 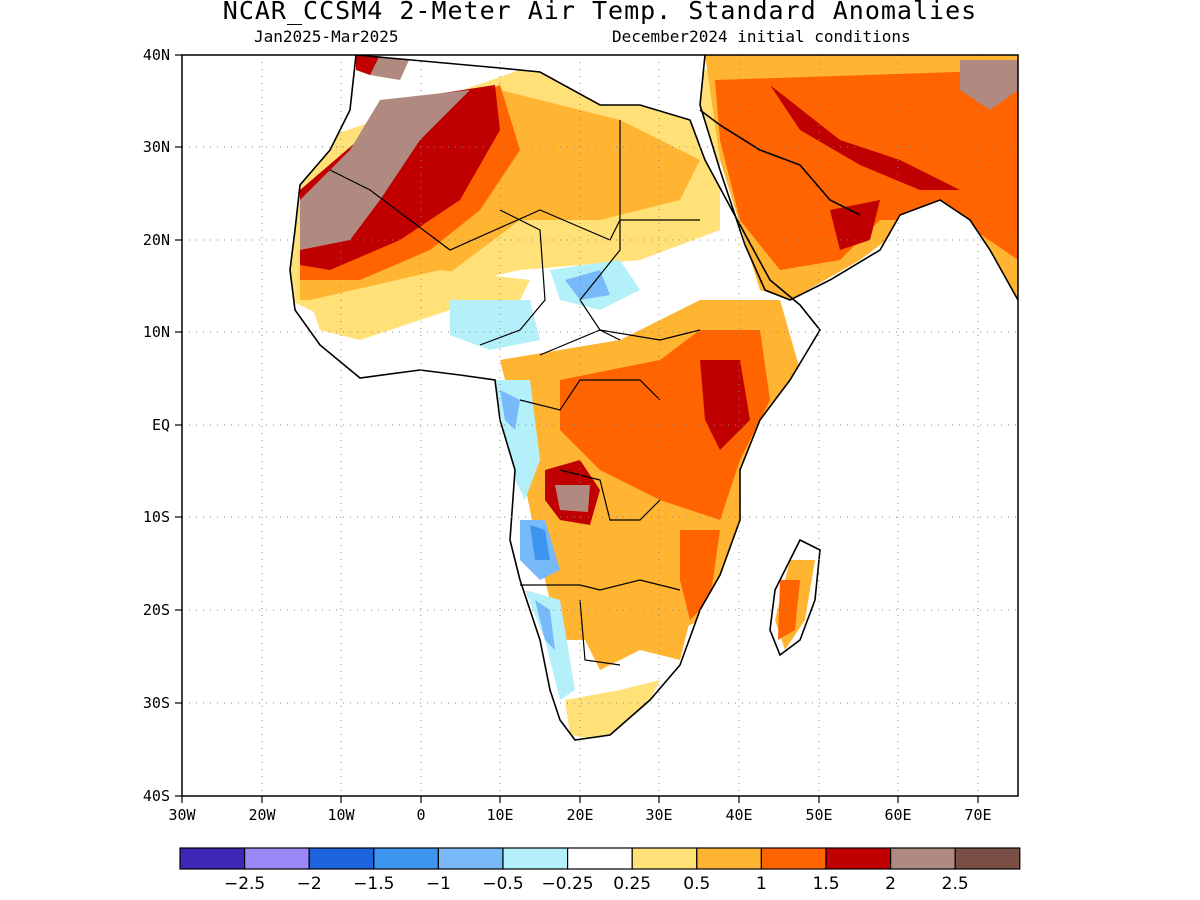 What do you see at coordinates (977, 815) in the screenshot?
I see `lon-label: 70E` at bounding box center [977, 815].